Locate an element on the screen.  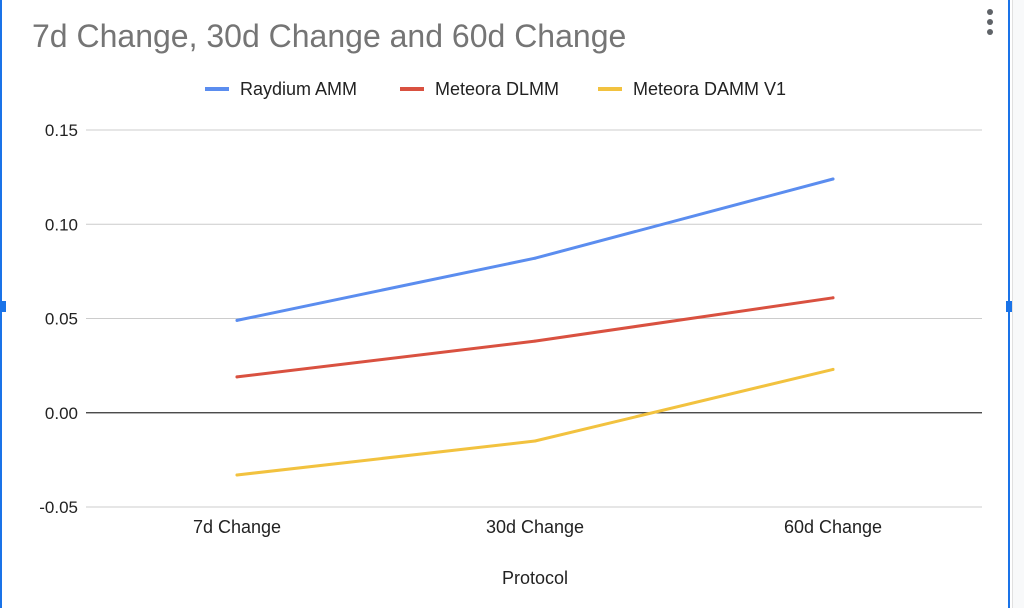
y-tick-label: 0.05 is located at coordinates (61, 319).